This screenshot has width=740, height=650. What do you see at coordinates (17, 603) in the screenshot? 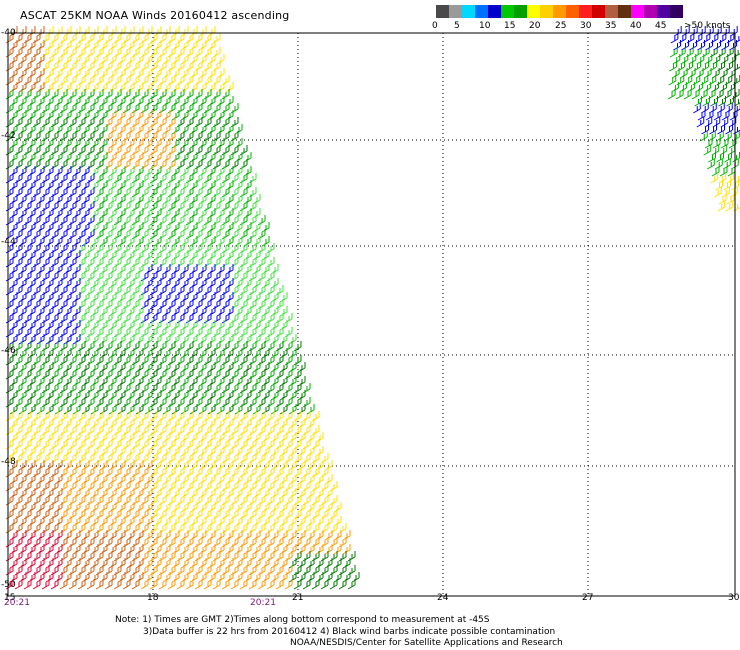
I see `time-label-left: 20:21` at bounding box center [17, 603].